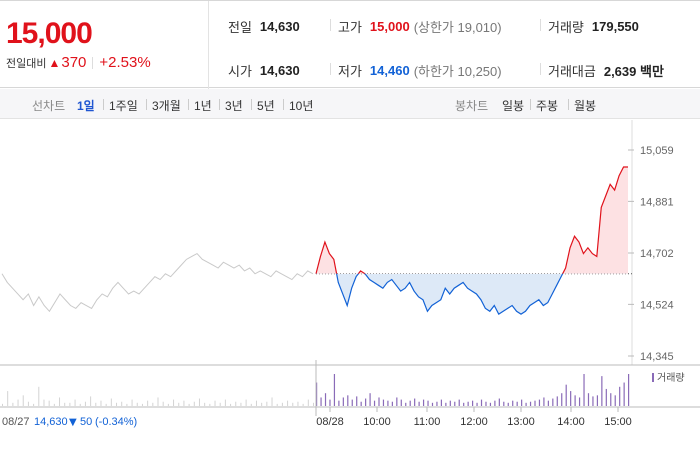 The image size is (700, 450). I want to click on tab-period-0: 1일, so click(86, 106).